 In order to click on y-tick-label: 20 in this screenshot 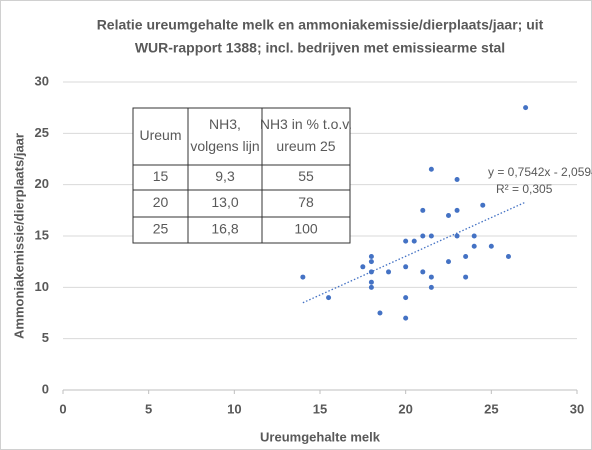, I will do `click(42, 183)`.